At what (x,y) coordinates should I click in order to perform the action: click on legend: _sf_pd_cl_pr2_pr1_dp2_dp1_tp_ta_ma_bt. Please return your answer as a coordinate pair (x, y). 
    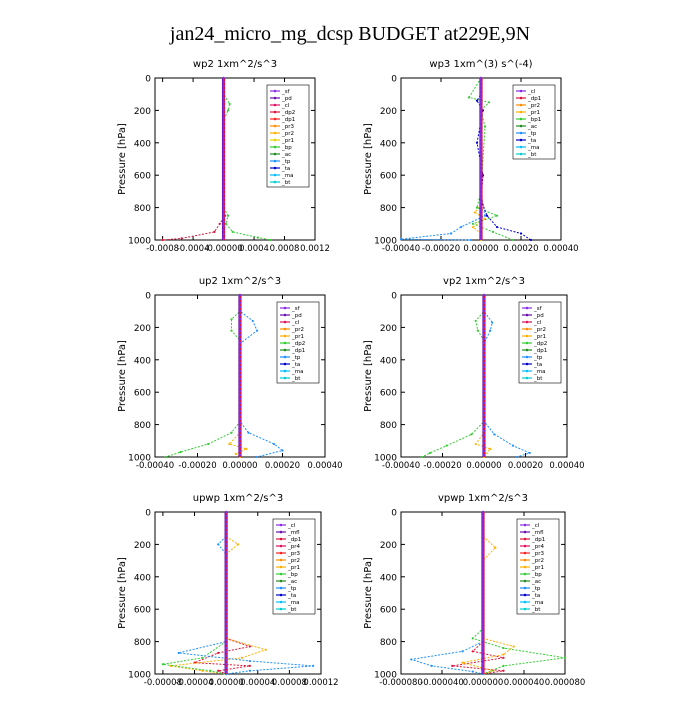
    Looking at the image, I should click on (540, 342).